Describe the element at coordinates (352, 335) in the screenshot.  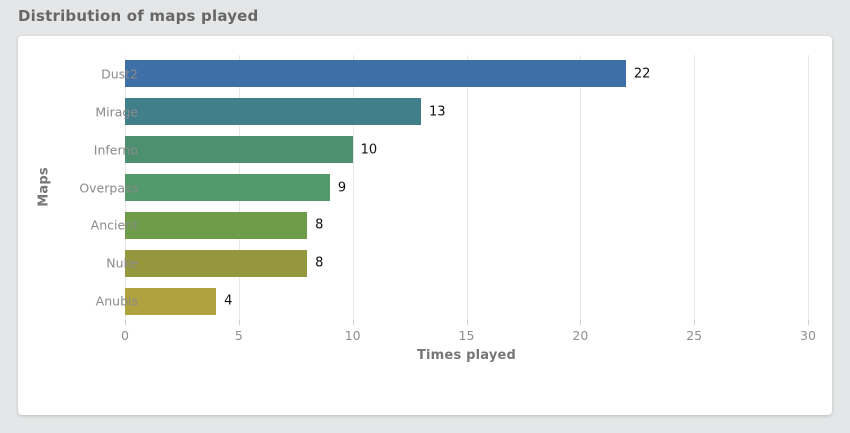
I see `x-tick-label: 10` at that location.